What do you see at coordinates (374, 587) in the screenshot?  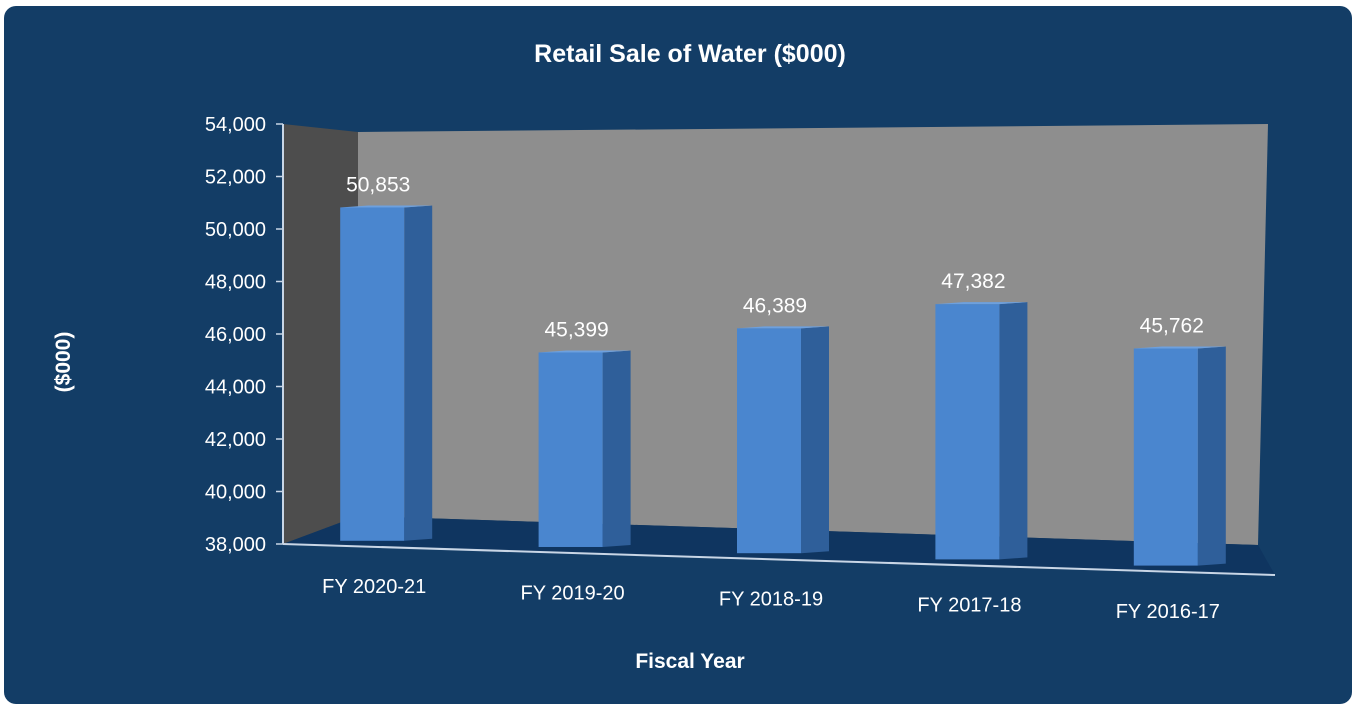 I see `x-tick-label: FY 2020-21` at bounding box center [374, 587].